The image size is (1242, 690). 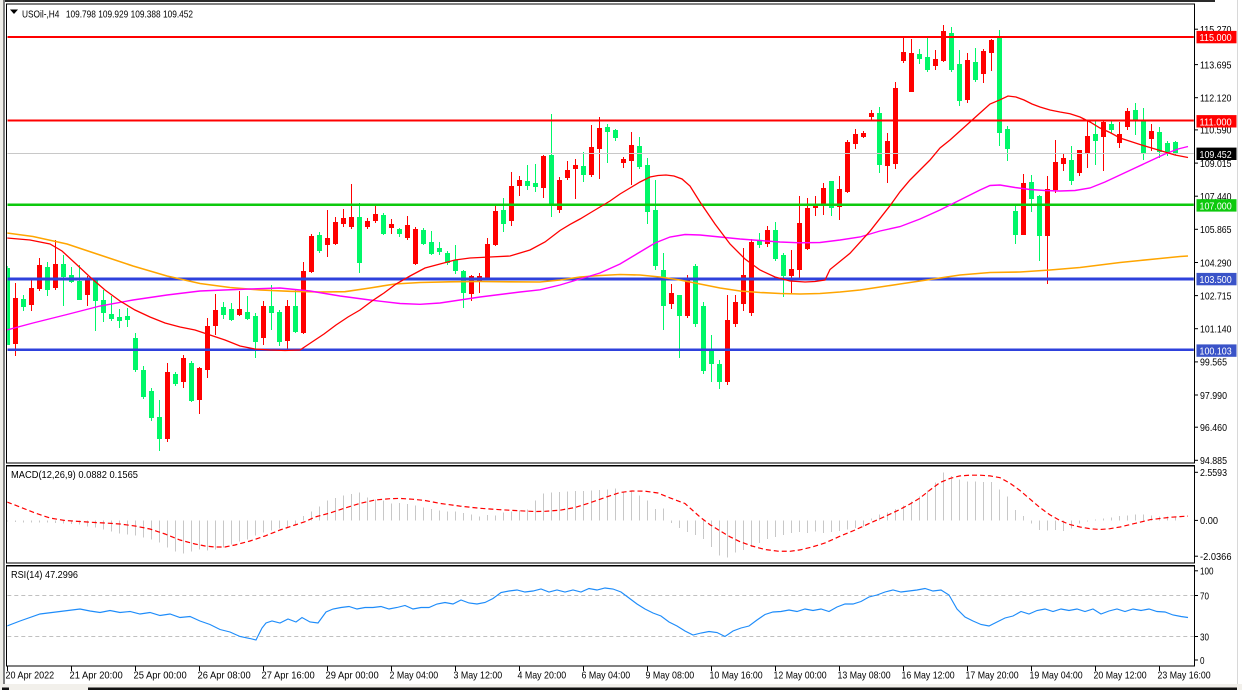 What do you see at coordinates (1216, 557) in the screenshot?
I see `svg-text: -2.0366` at bounding box center [1216, 557].